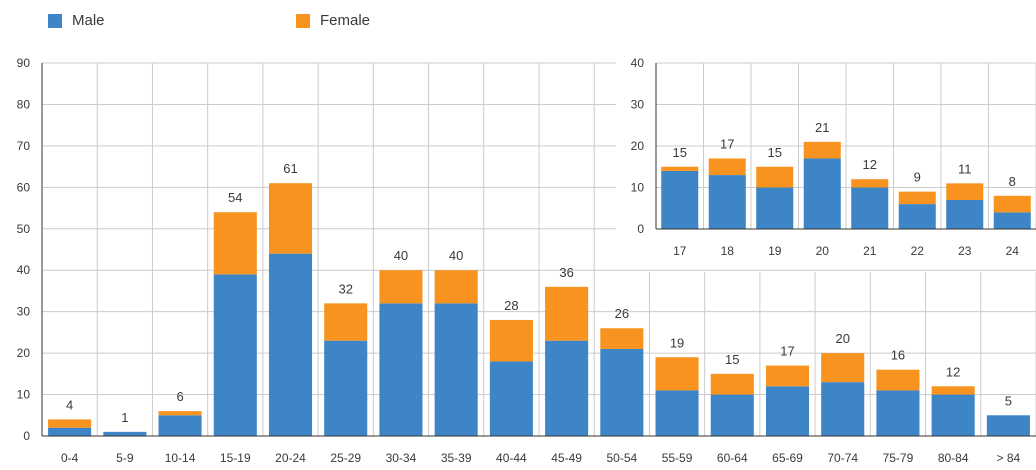 The height and width of the screenshot is (470, 1036). What do you see at coordinates (24, 229) in the screenshot?
I see `main-y-tick-label: 50` at bounding box center [24, 229].